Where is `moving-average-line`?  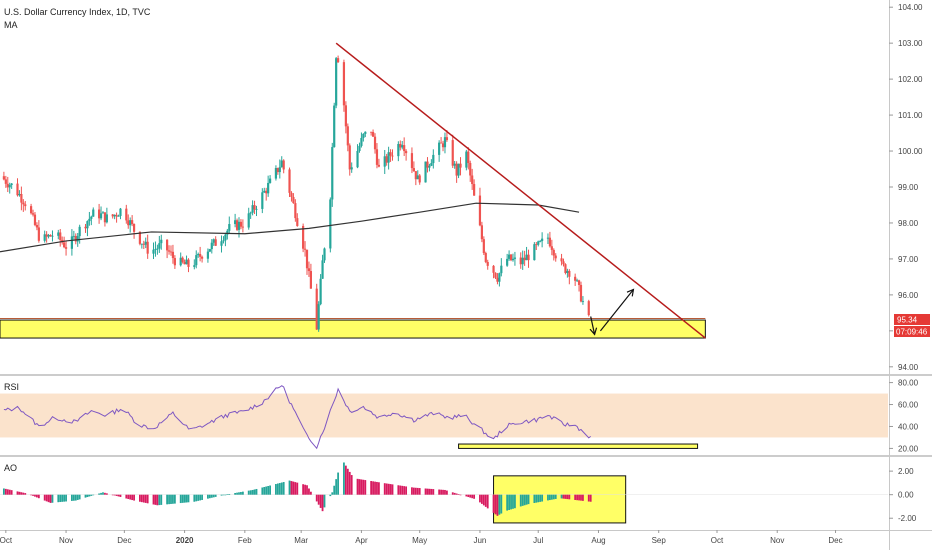 moving-average-line is located at coordinates (290, 227).